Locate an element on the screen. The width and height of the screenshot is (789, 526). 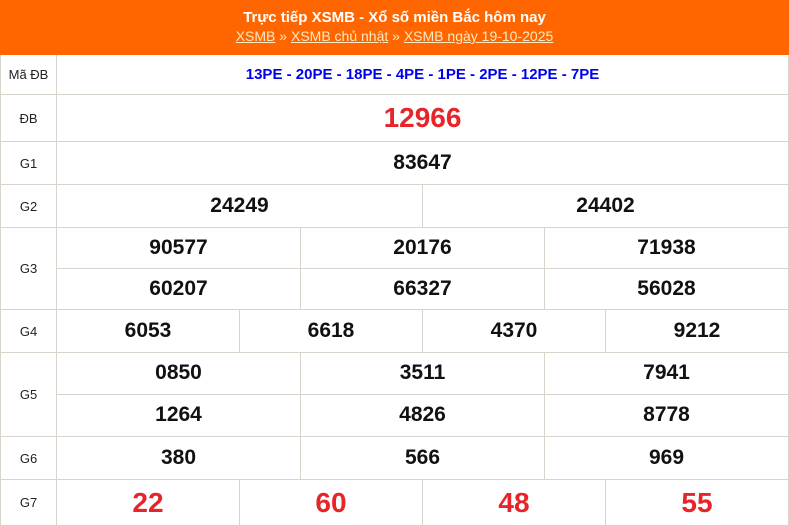
row-db: ĐB 12966 is located at coordinates (394, 118).